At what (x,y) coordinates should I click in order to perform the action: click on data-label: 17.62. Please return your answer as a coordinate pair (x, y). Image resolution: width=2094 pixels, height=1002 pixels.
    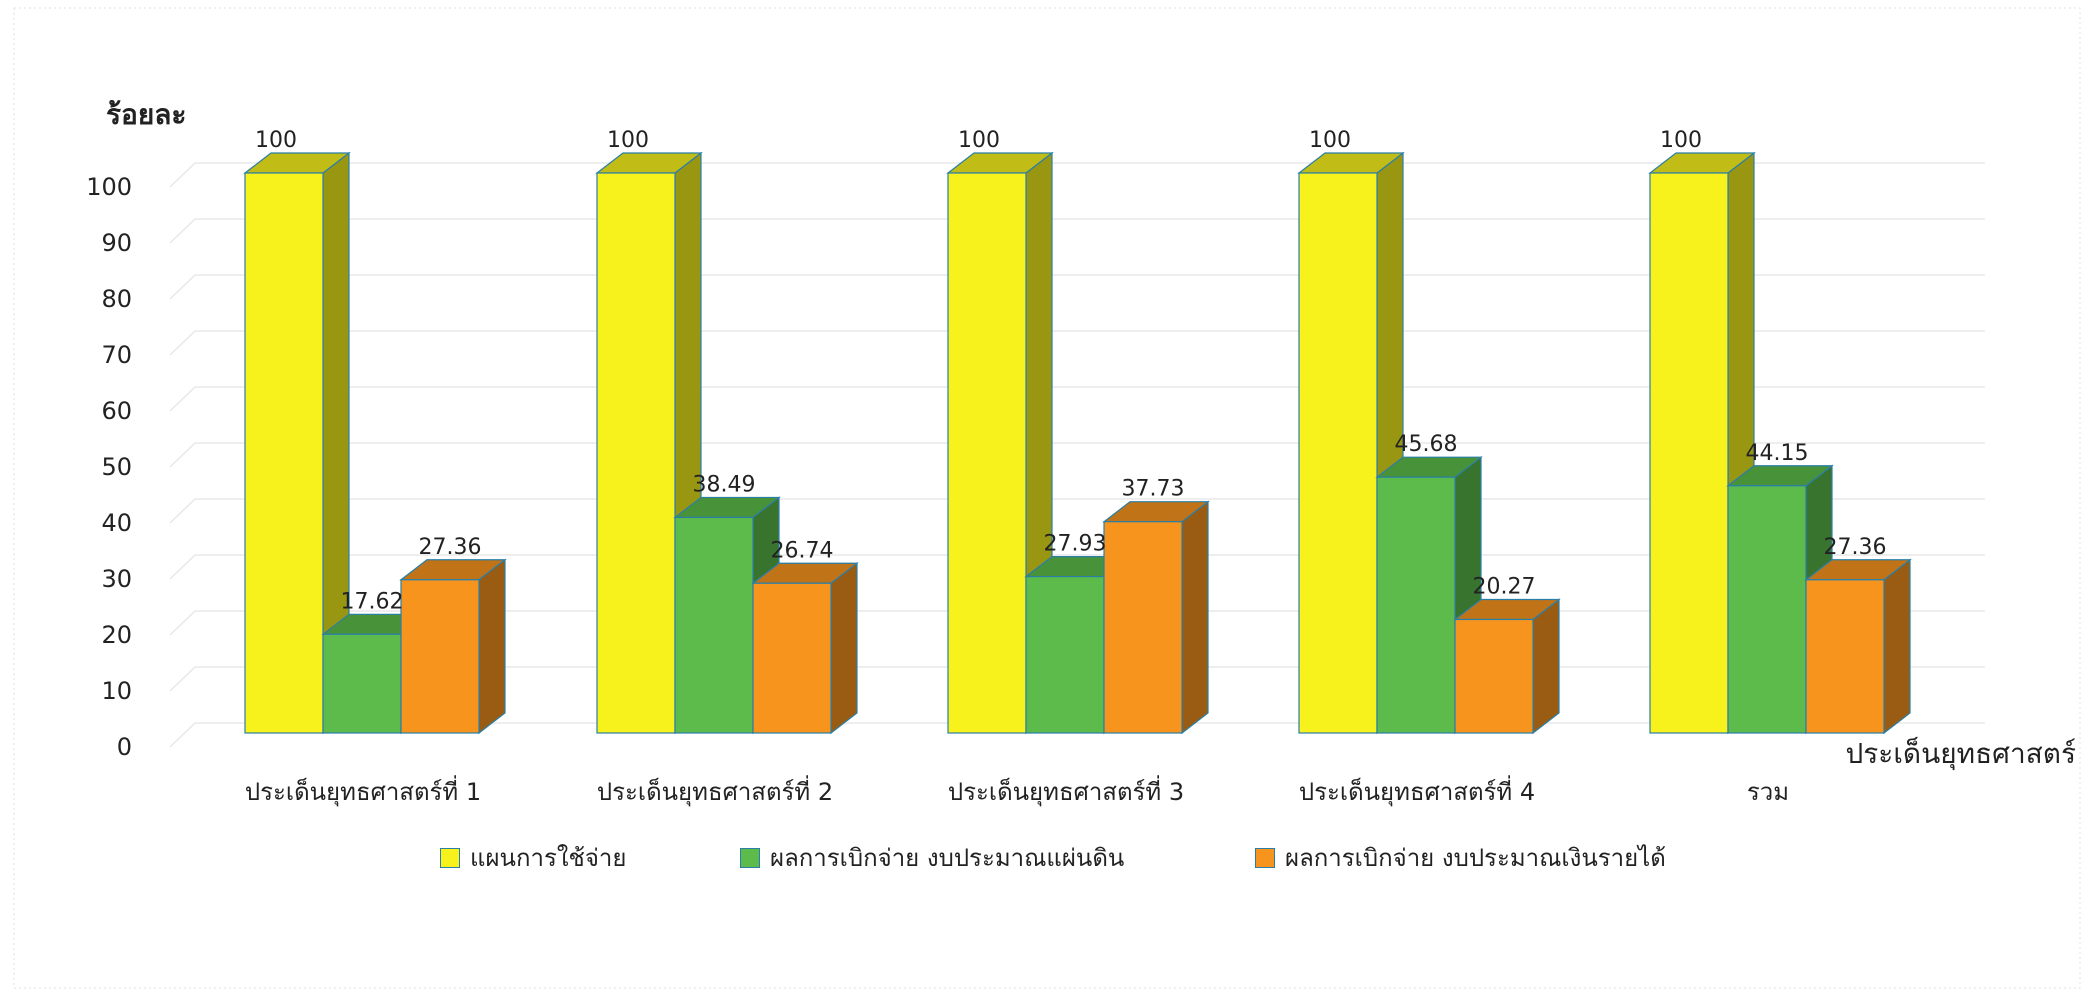
    Looking at the image, I should click on (372, 601).